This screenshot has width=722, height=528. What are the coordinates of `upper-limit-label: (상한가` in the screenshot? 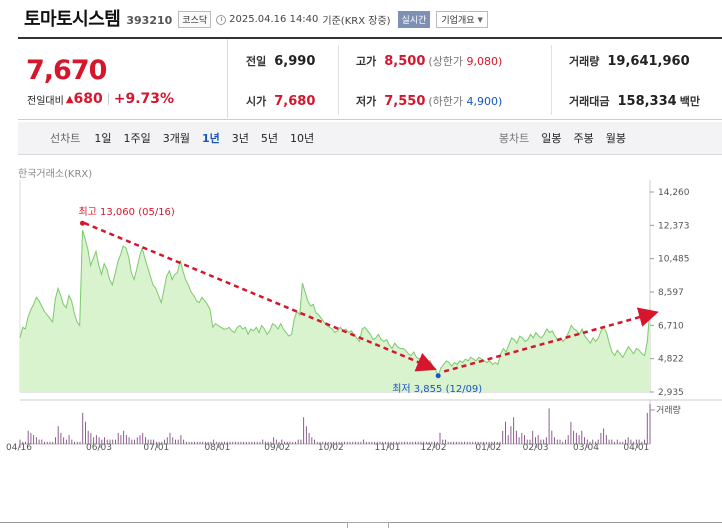 It's located at (446, 61).